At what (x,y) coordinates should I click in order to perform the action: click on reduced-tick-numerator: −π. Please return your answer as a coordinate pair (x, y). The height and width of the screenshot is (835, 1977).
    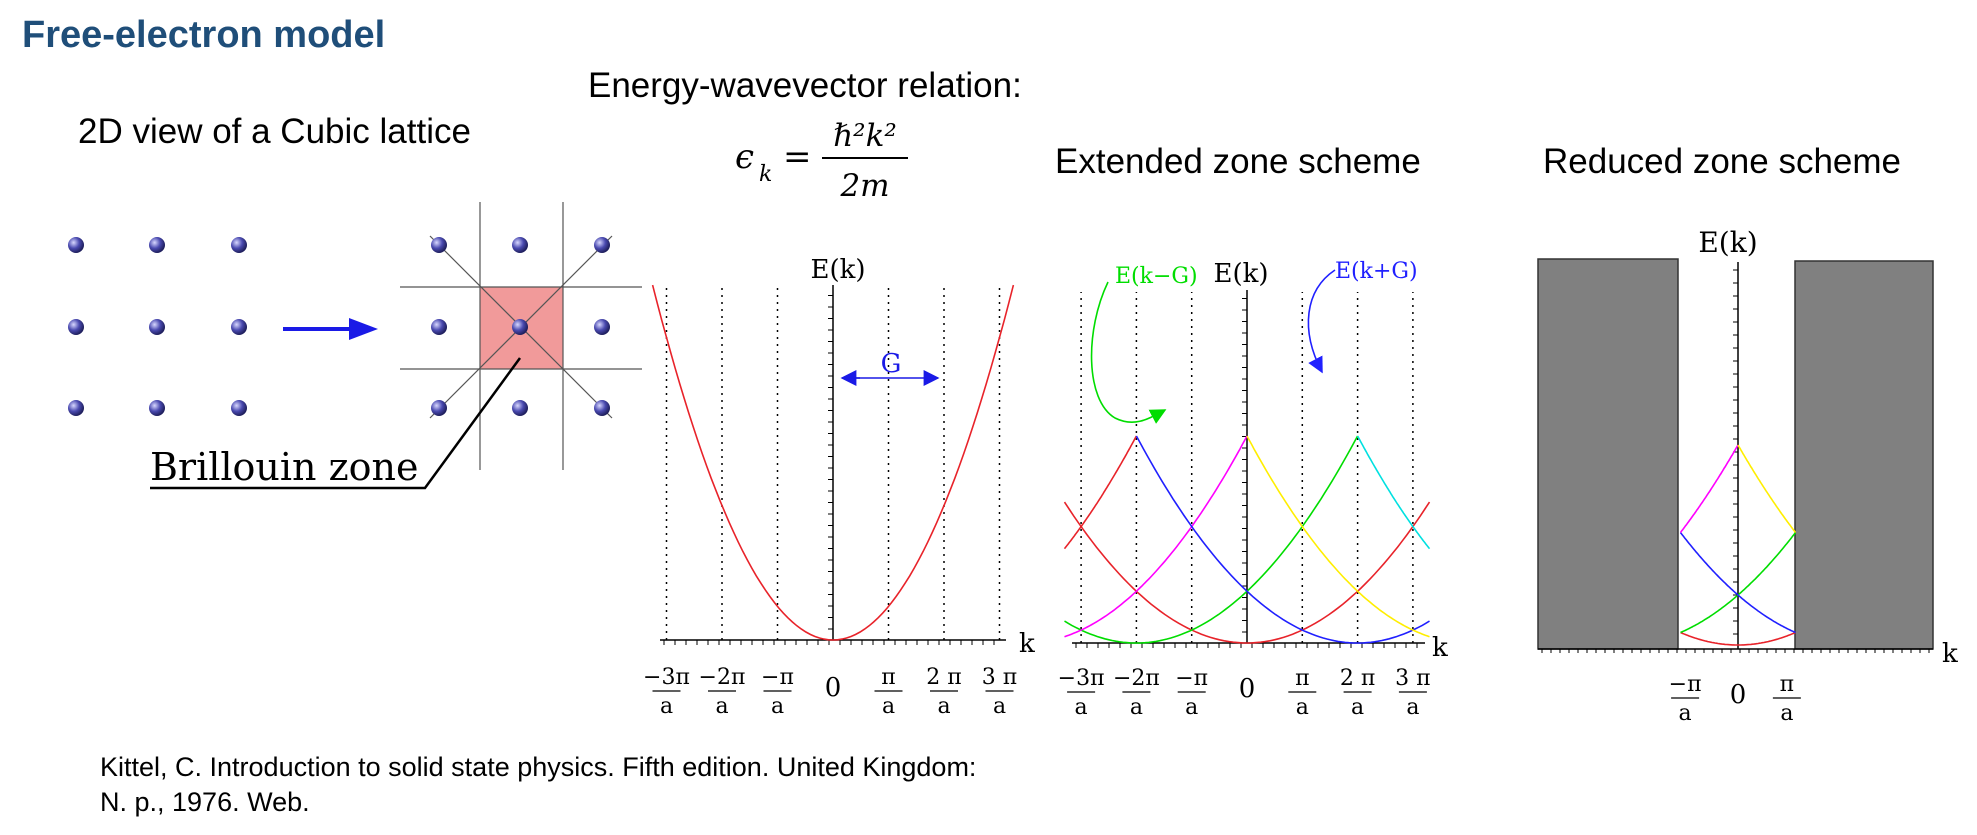
    Looking at the image, I should click on (1685, 684).